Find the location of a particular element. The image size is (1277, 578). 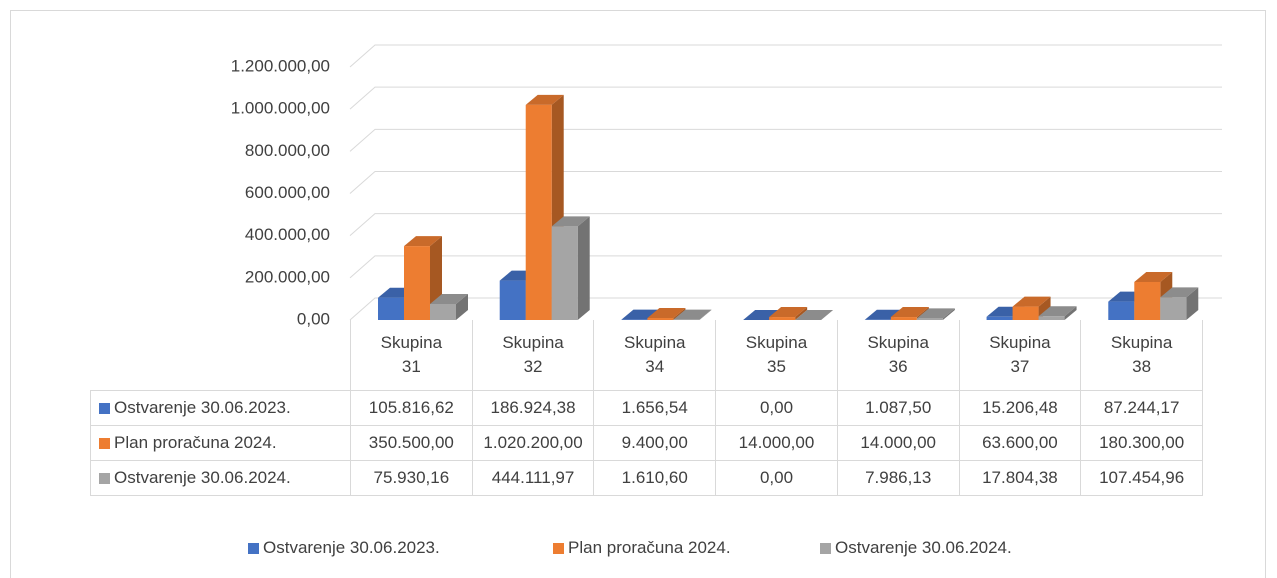

category-text: Skupina 36 is located at coordinates (898, 354).